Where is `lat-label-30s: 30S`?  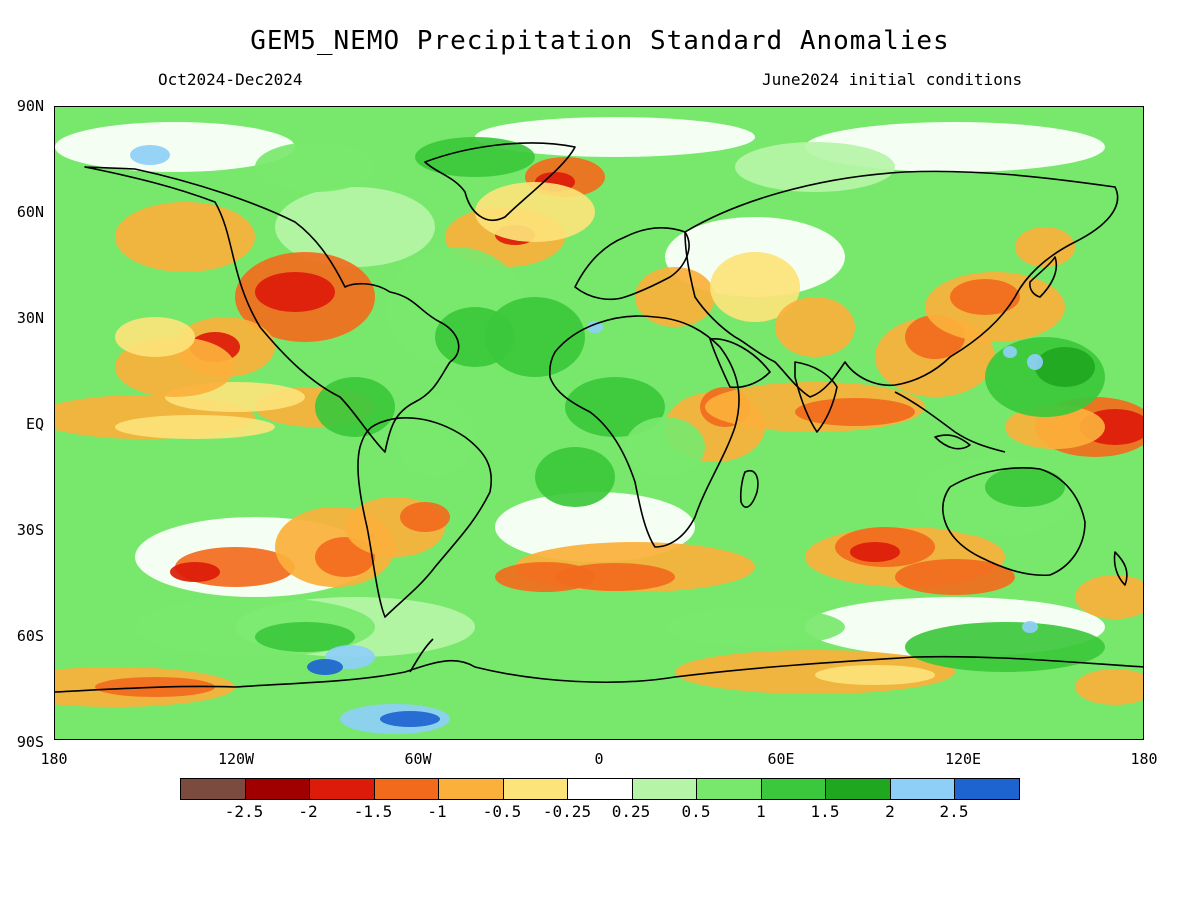
lat-label-30s: 30S is located at coordinates (30, 530).